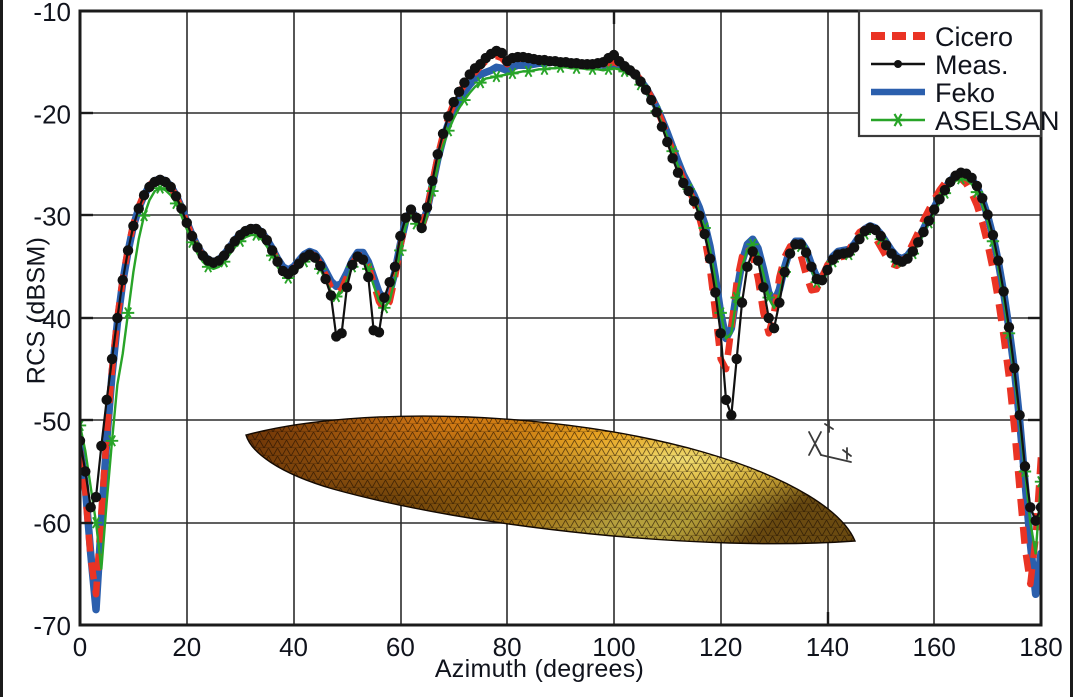 Image resolution: width=1073 pixels, height=697 pixels. I want to click on y-axis-tick-labels: -10 -20 -30 -40 -50 -60 -70, so click(52, 320).